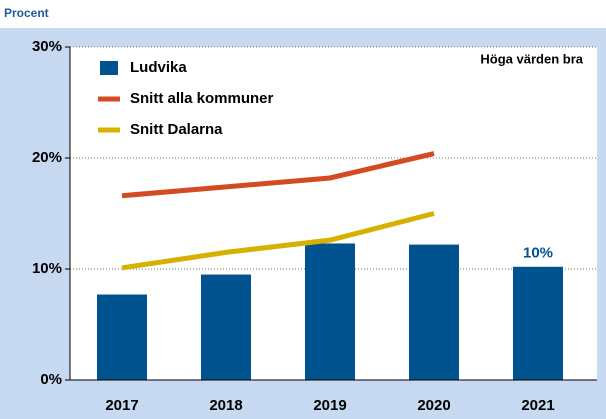 This screenshot has width=606, height=419. Describe the element at coordinates (329, 405) in the screenshot. I see `x-tick-label: 2019` at that location.